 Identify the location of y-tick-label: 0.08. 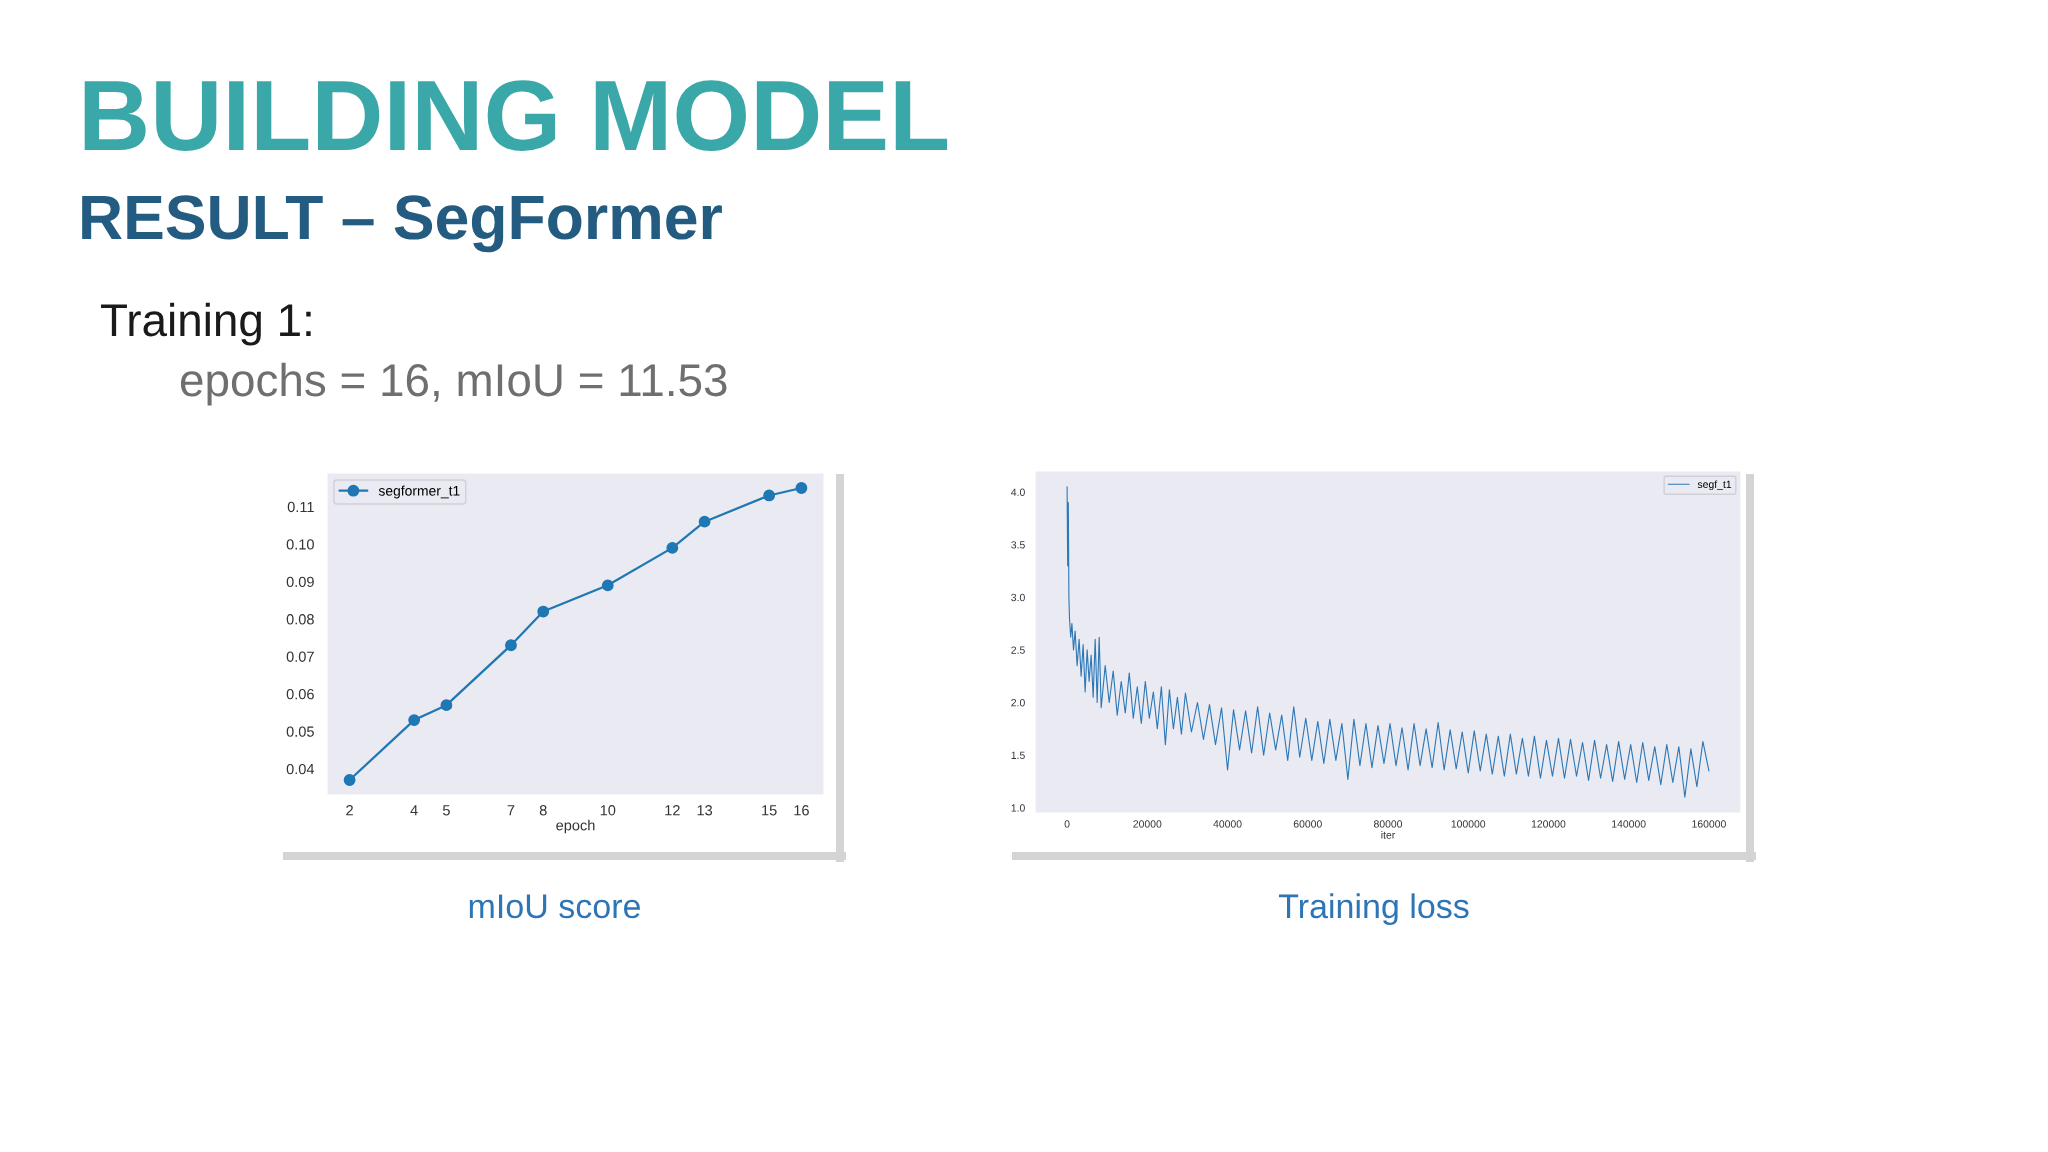
(300, 619).